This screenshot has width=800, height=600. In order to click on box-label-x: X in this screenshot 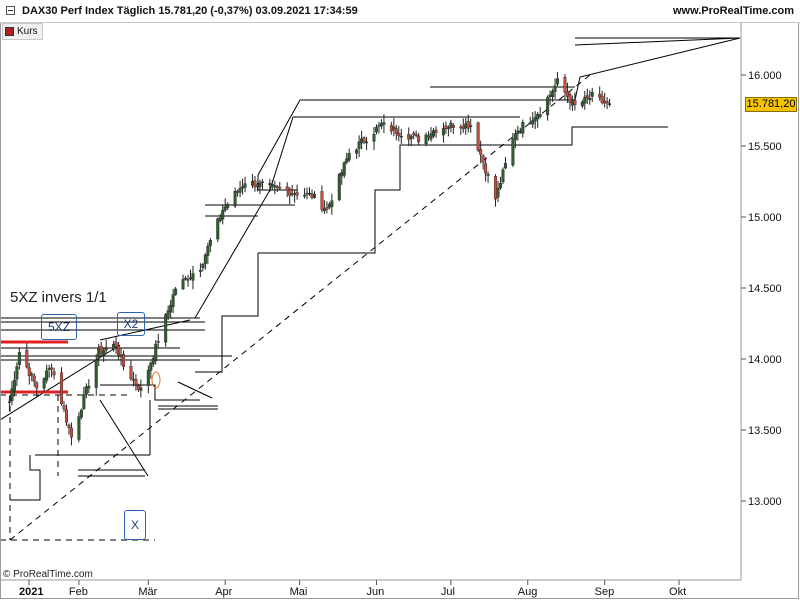, I will do `click(135, 525)`.